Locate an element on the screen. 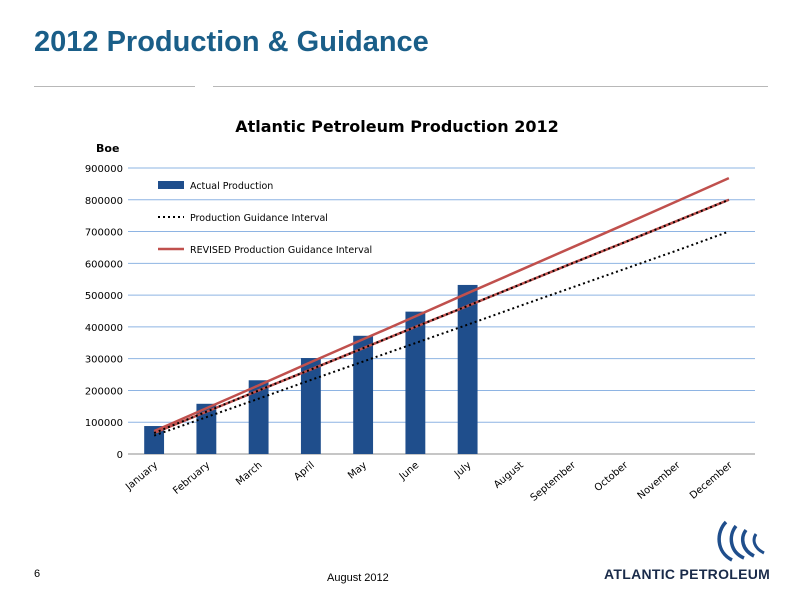  y-tick-label: 800000 is located at coordinates (104, 201).